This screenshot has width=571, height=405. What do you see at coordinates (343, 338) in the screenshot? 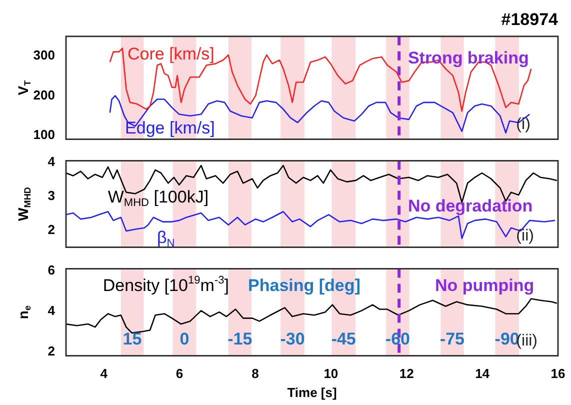
I see `band-label: -45` at bounding box center [343, 338].